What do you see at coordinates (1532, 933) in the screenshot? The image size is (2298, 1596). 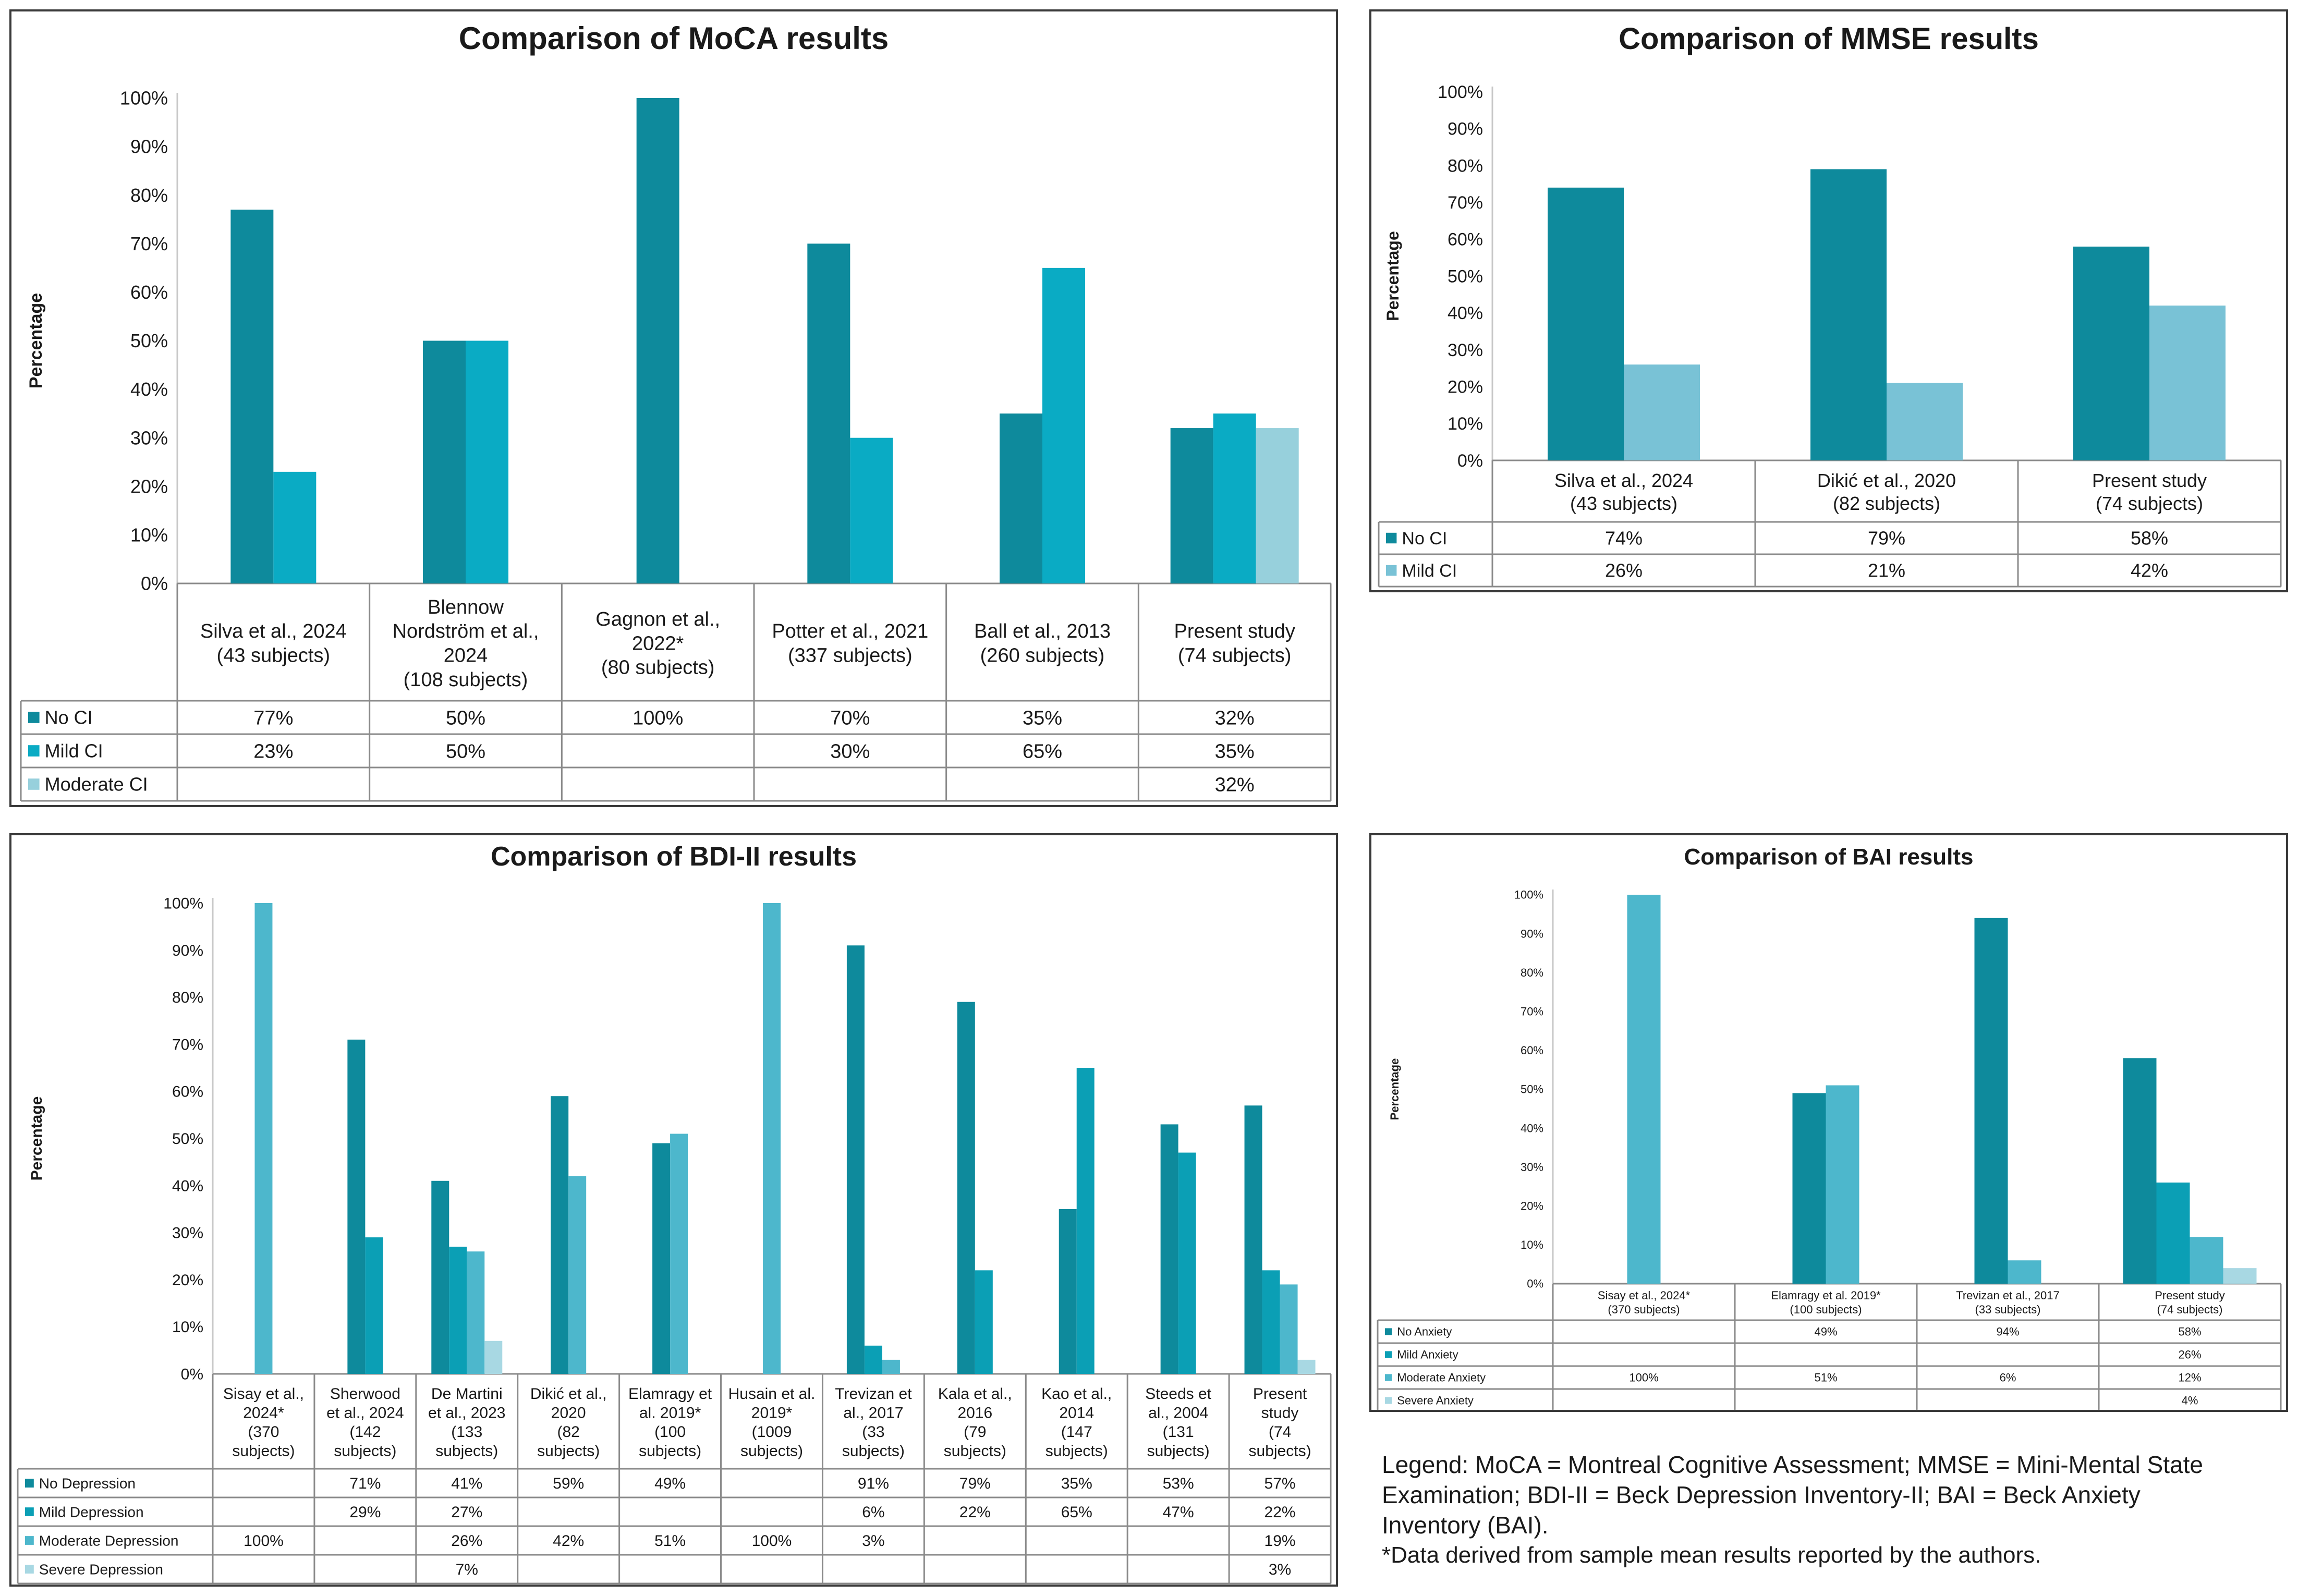 I see `bai-y-tick-label: 90%` at bounding box center [1532, 933].